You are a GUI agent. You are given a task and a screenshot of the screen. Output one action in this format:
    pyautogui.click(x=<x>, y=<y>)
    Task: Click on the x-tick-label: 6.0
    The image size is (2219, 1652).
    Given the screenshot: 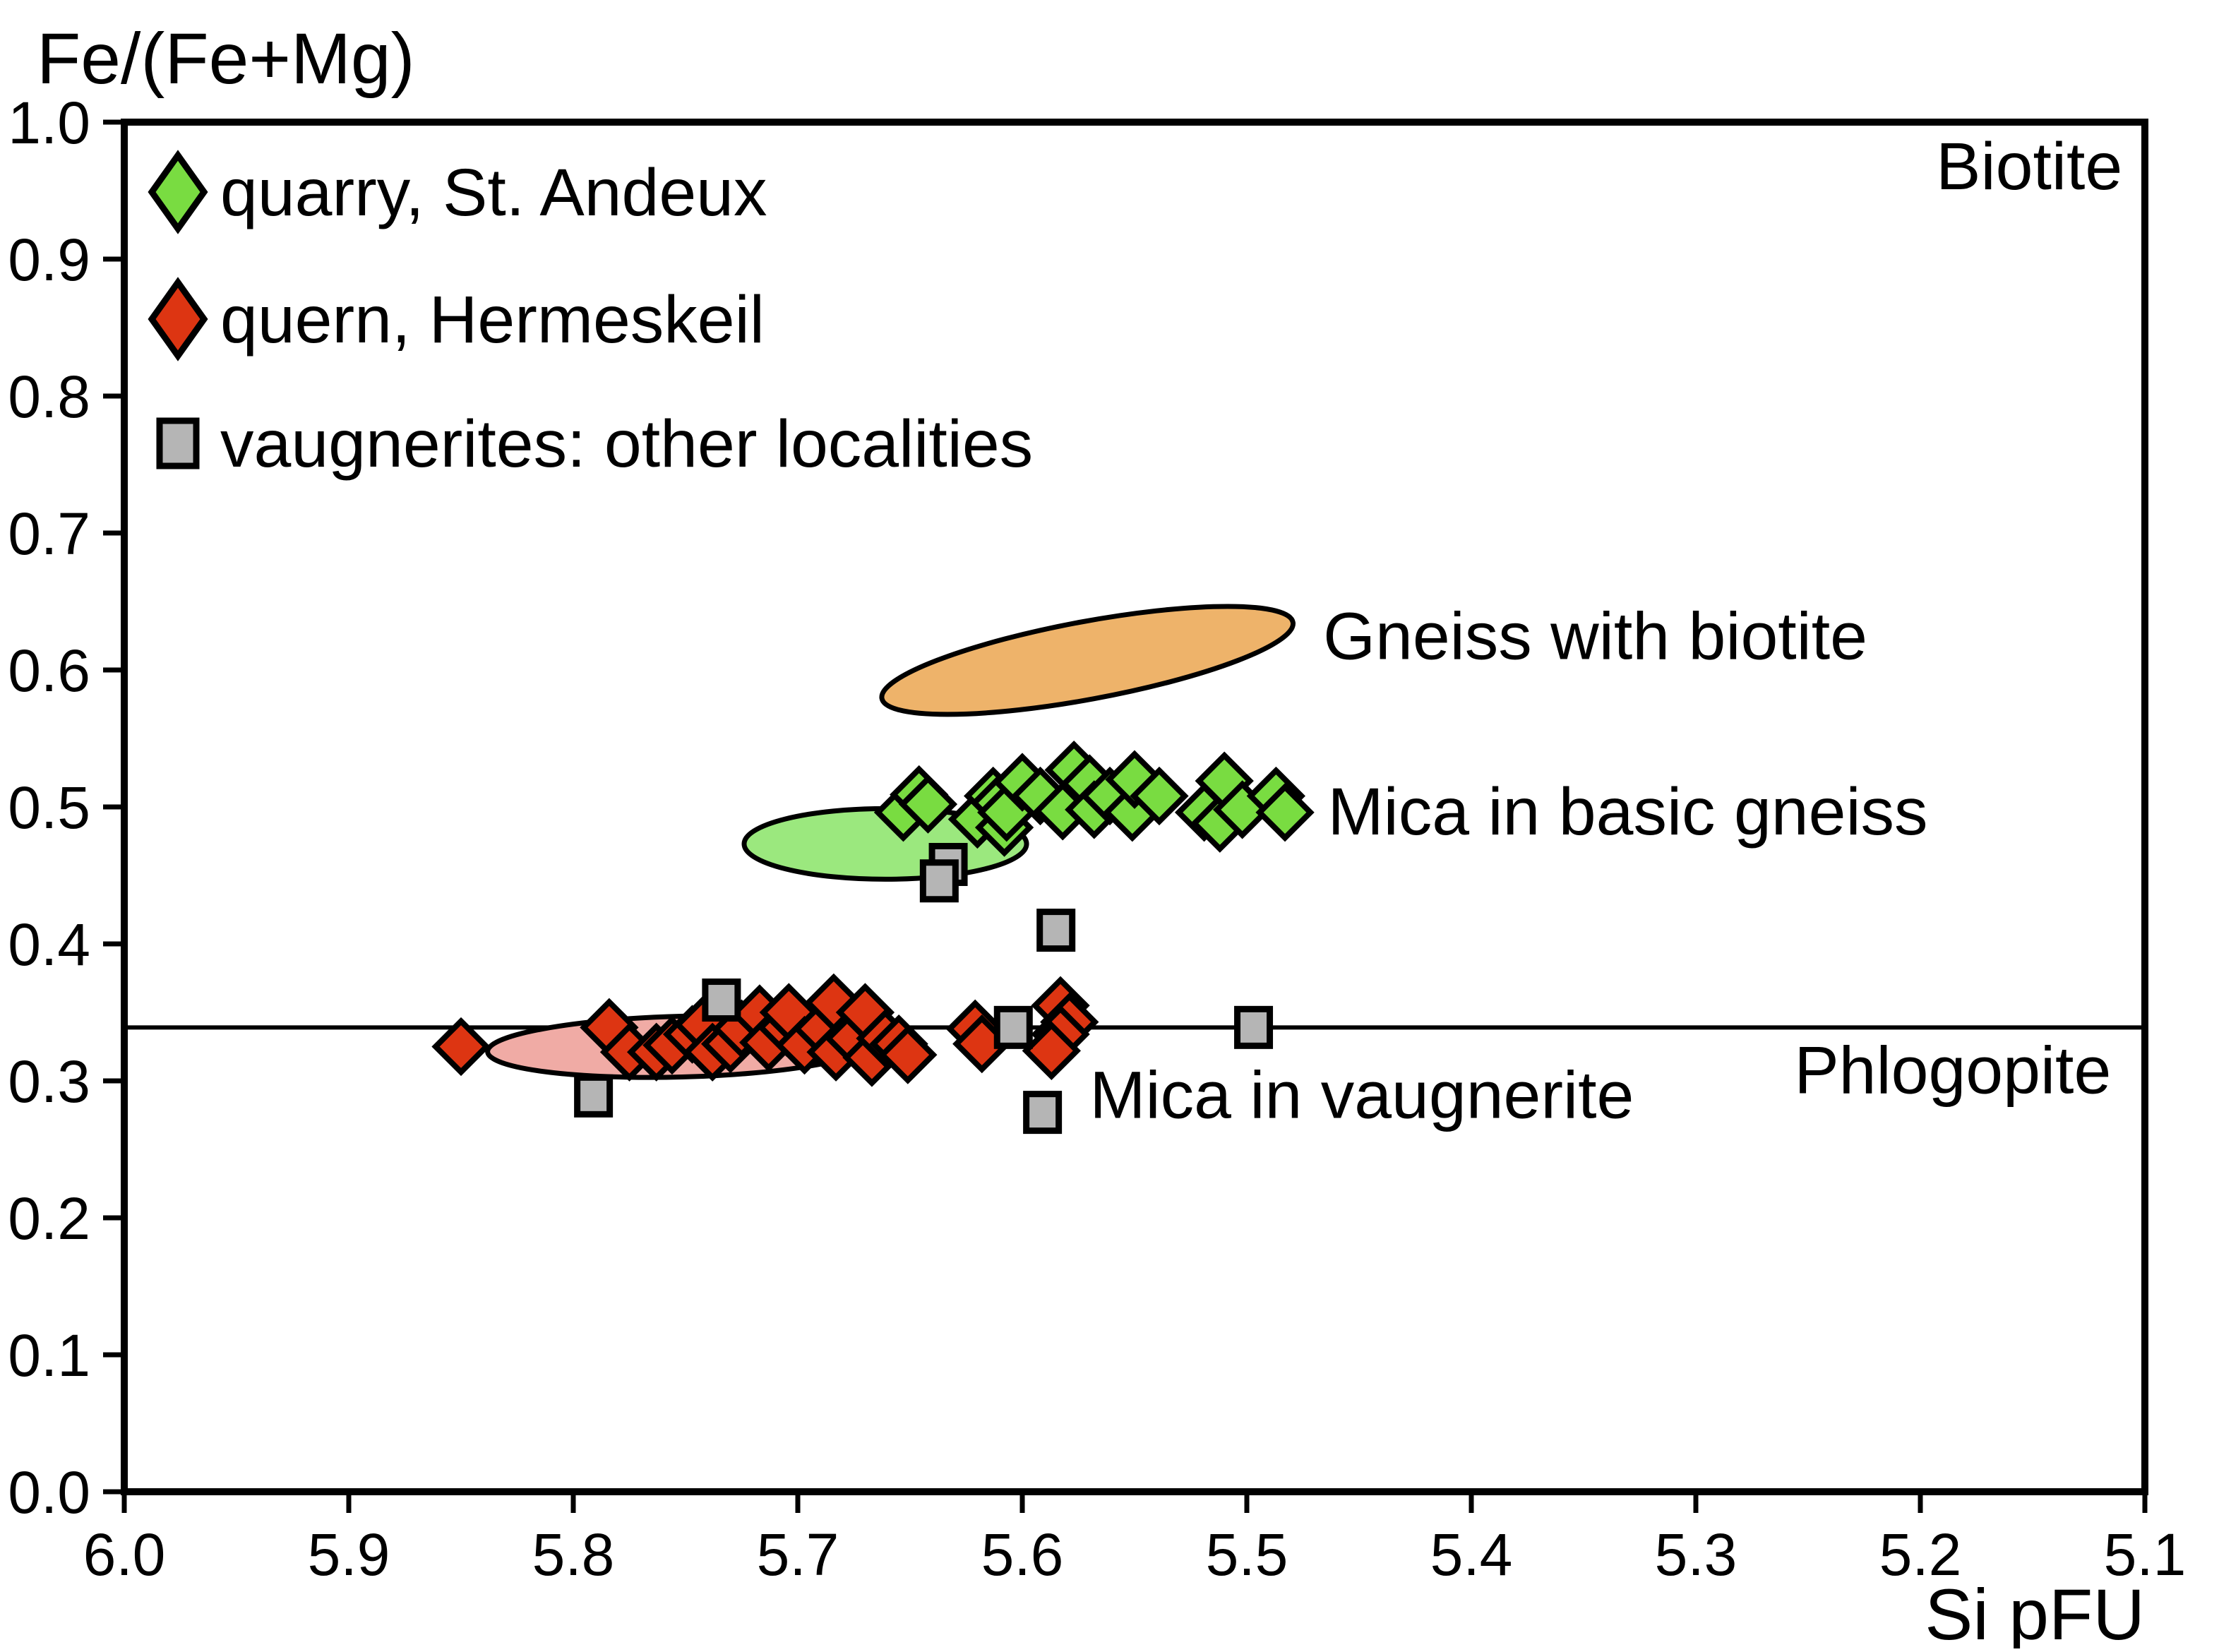 What is the action you would take?
    pyautogui.click(x=125, y=1554)
    